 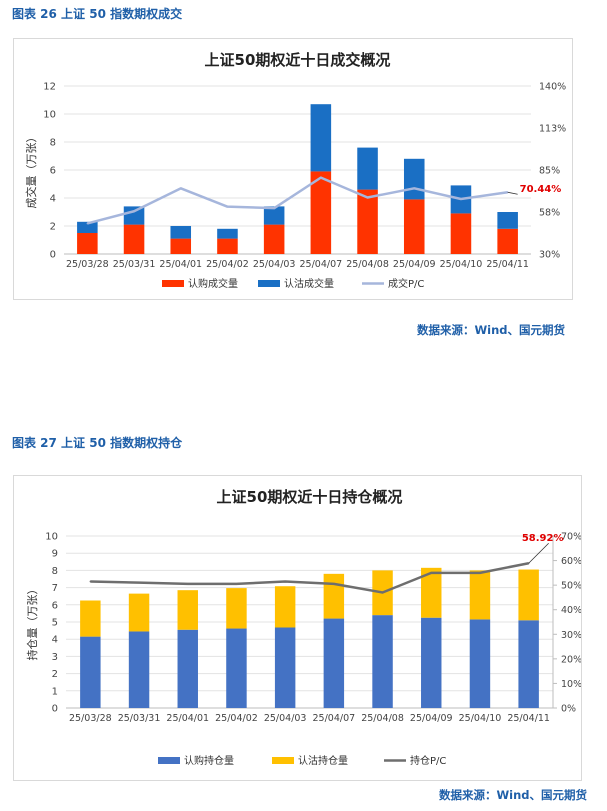 I want to click on x-tick-label: 25/04/11, so click(x=507, y=264).